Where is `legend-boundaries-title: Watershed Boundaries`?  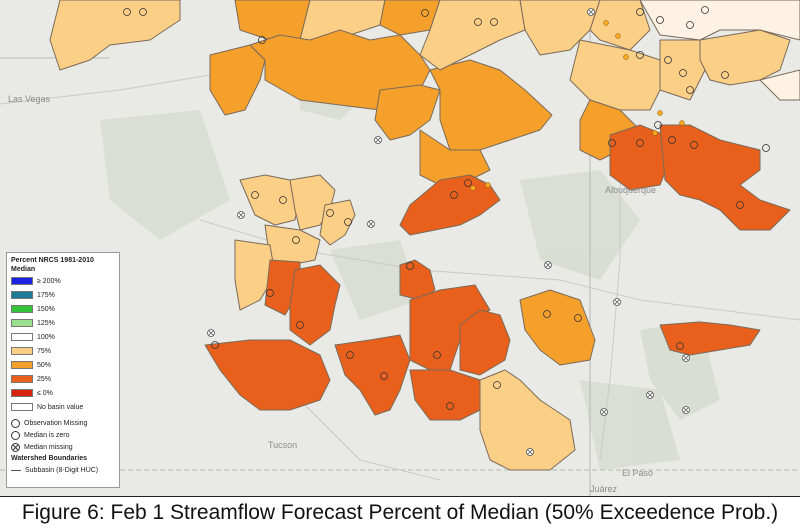
legend-boundaries-title: Watershed Boundaries is located at coordinates (49, 458).